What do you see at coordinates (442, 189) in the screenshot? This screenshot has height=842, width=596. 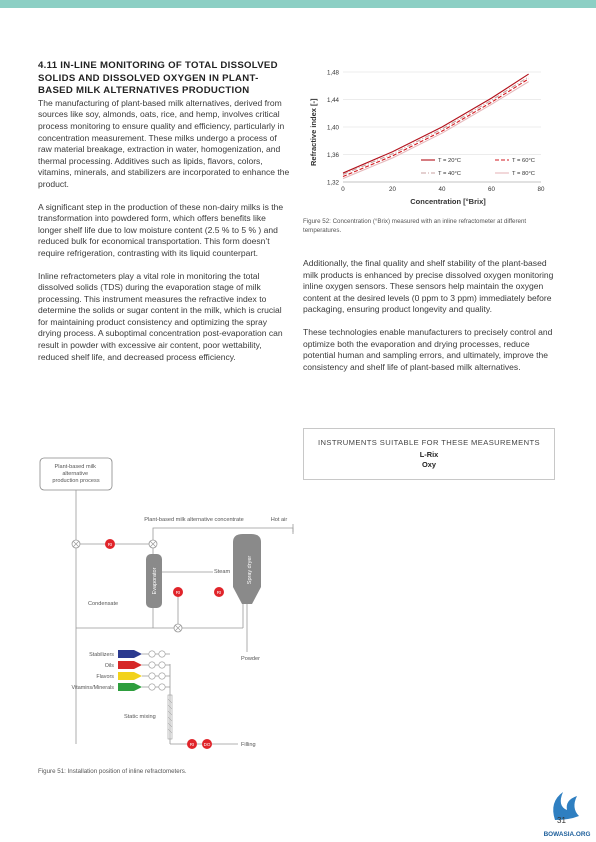 I see `x-tick-label: 40` at bounding box center [442, 189].